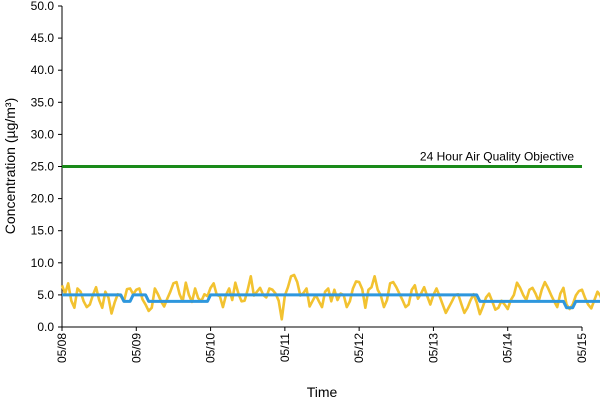 This screenshot has width=600, height=405. Describe the element at coordinates (136, 348) in the screenshot. I see `x-tick-label: 05/09` at that location.